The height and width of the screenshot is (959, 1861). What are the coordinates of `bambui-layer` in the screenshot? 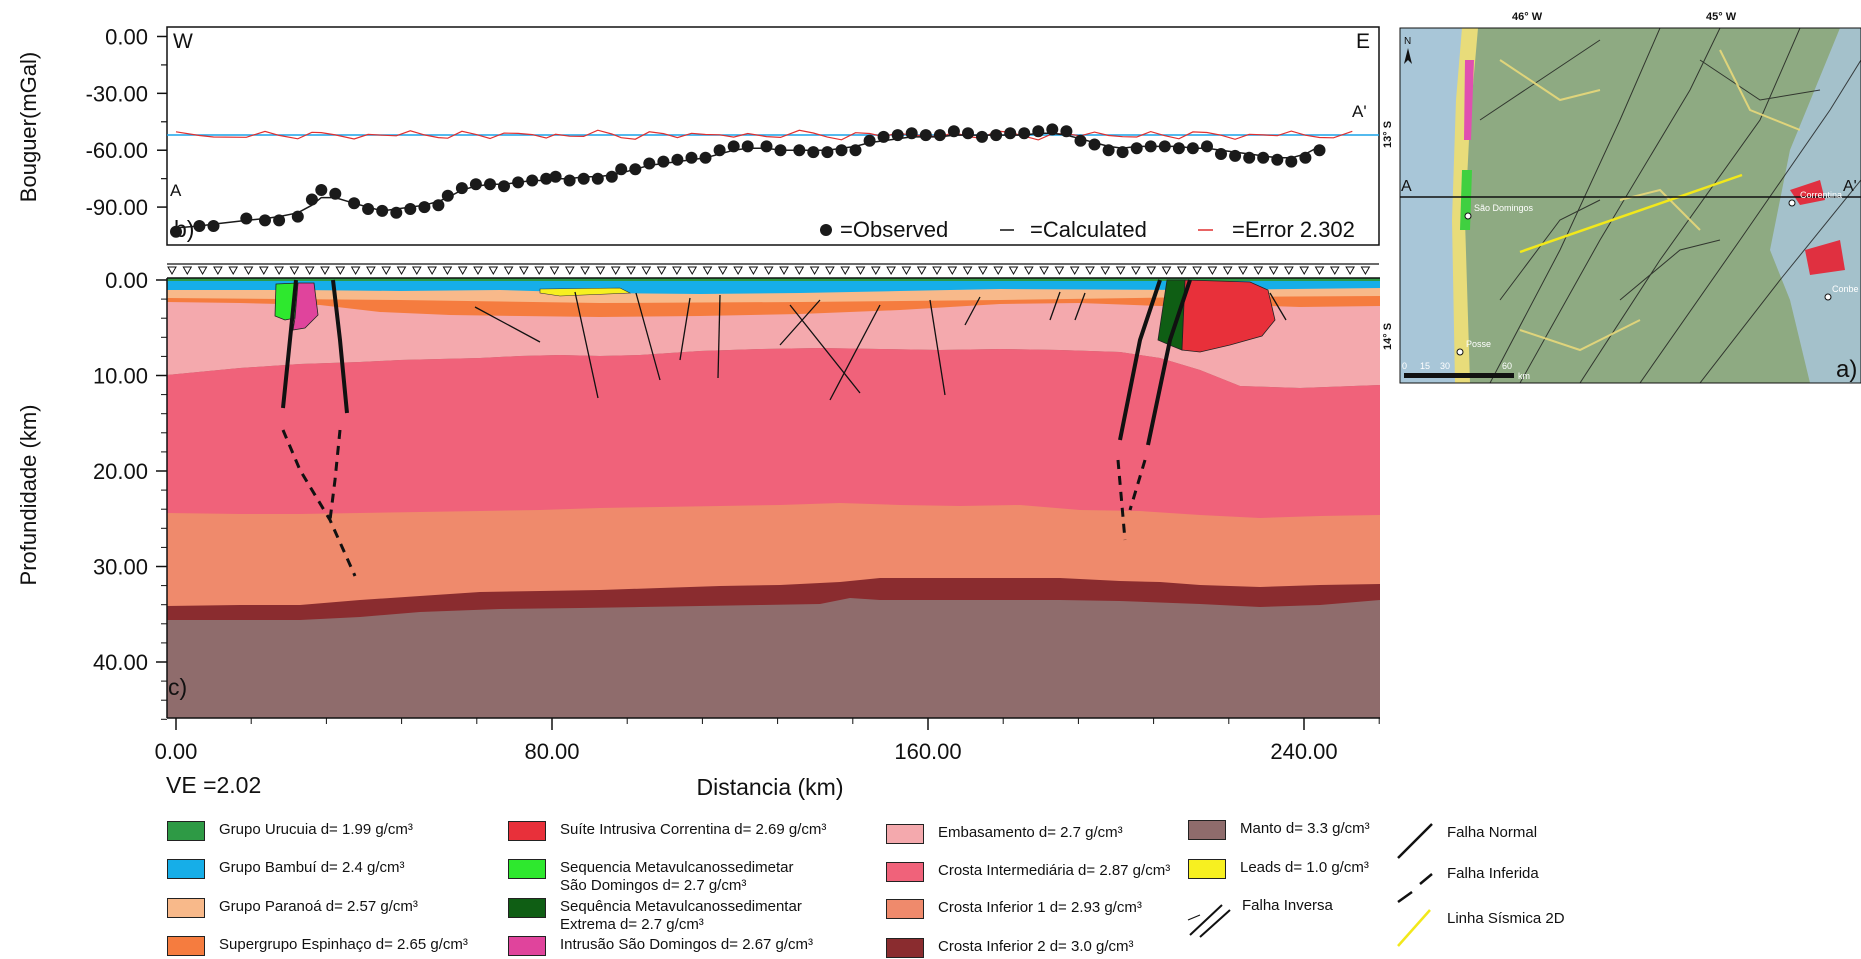 It's located at (773, 287).